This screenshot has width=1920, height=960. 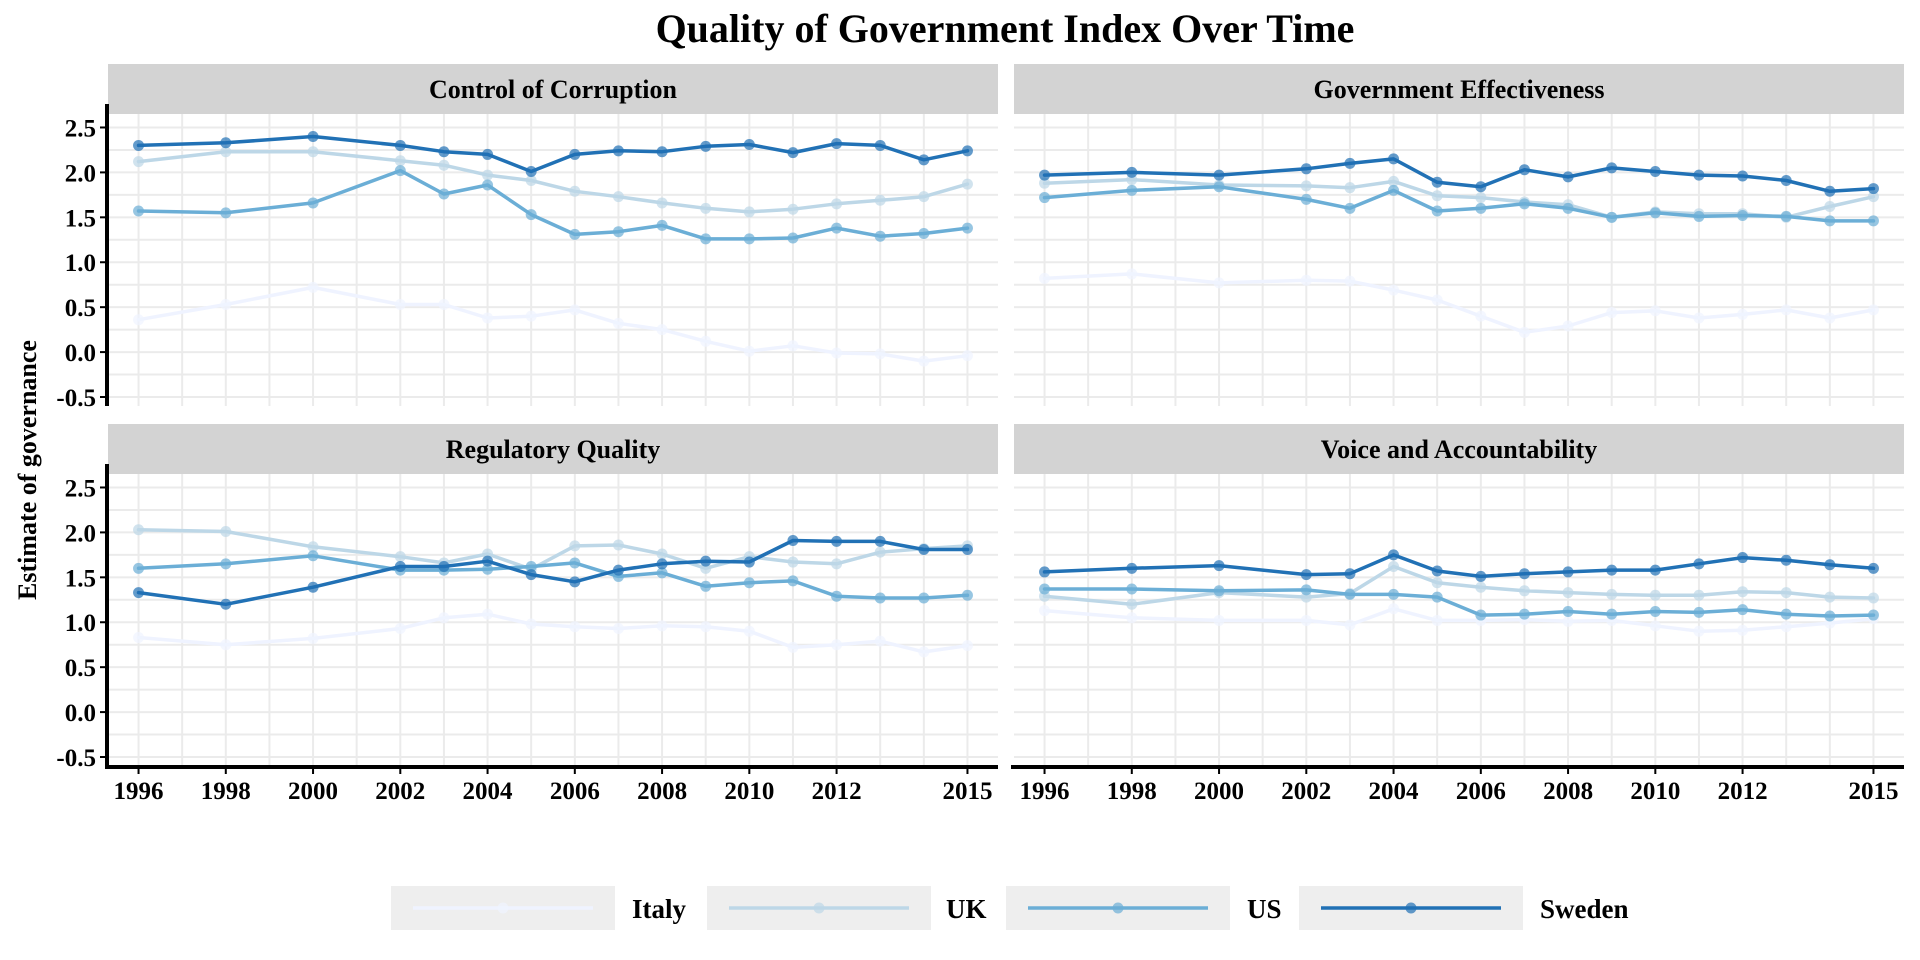 What do you see at coordinates (400, 791) in the screenshot?
I see `x-tick-label: 2002` at bounding box center [400, 791].